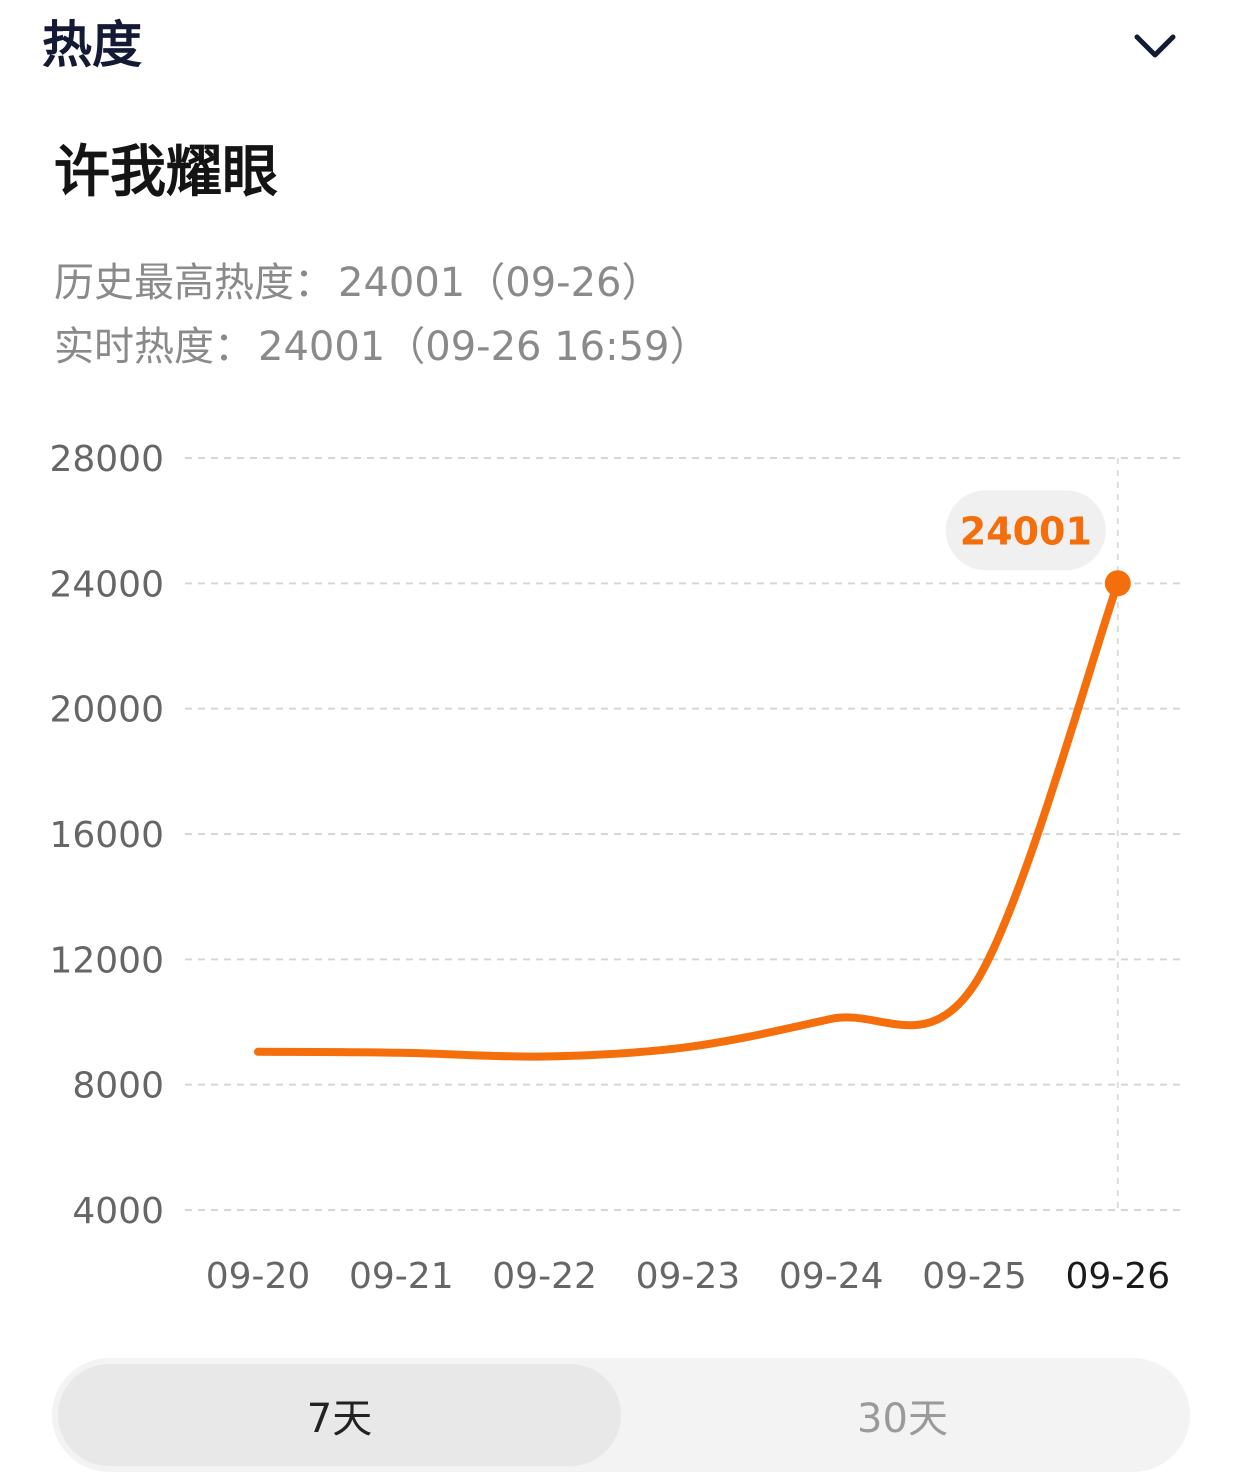 Image resolution: width=1239 pixels, height=1484 pixels. I want to click on x-tick-label: 09-22, so click(544, 1276).